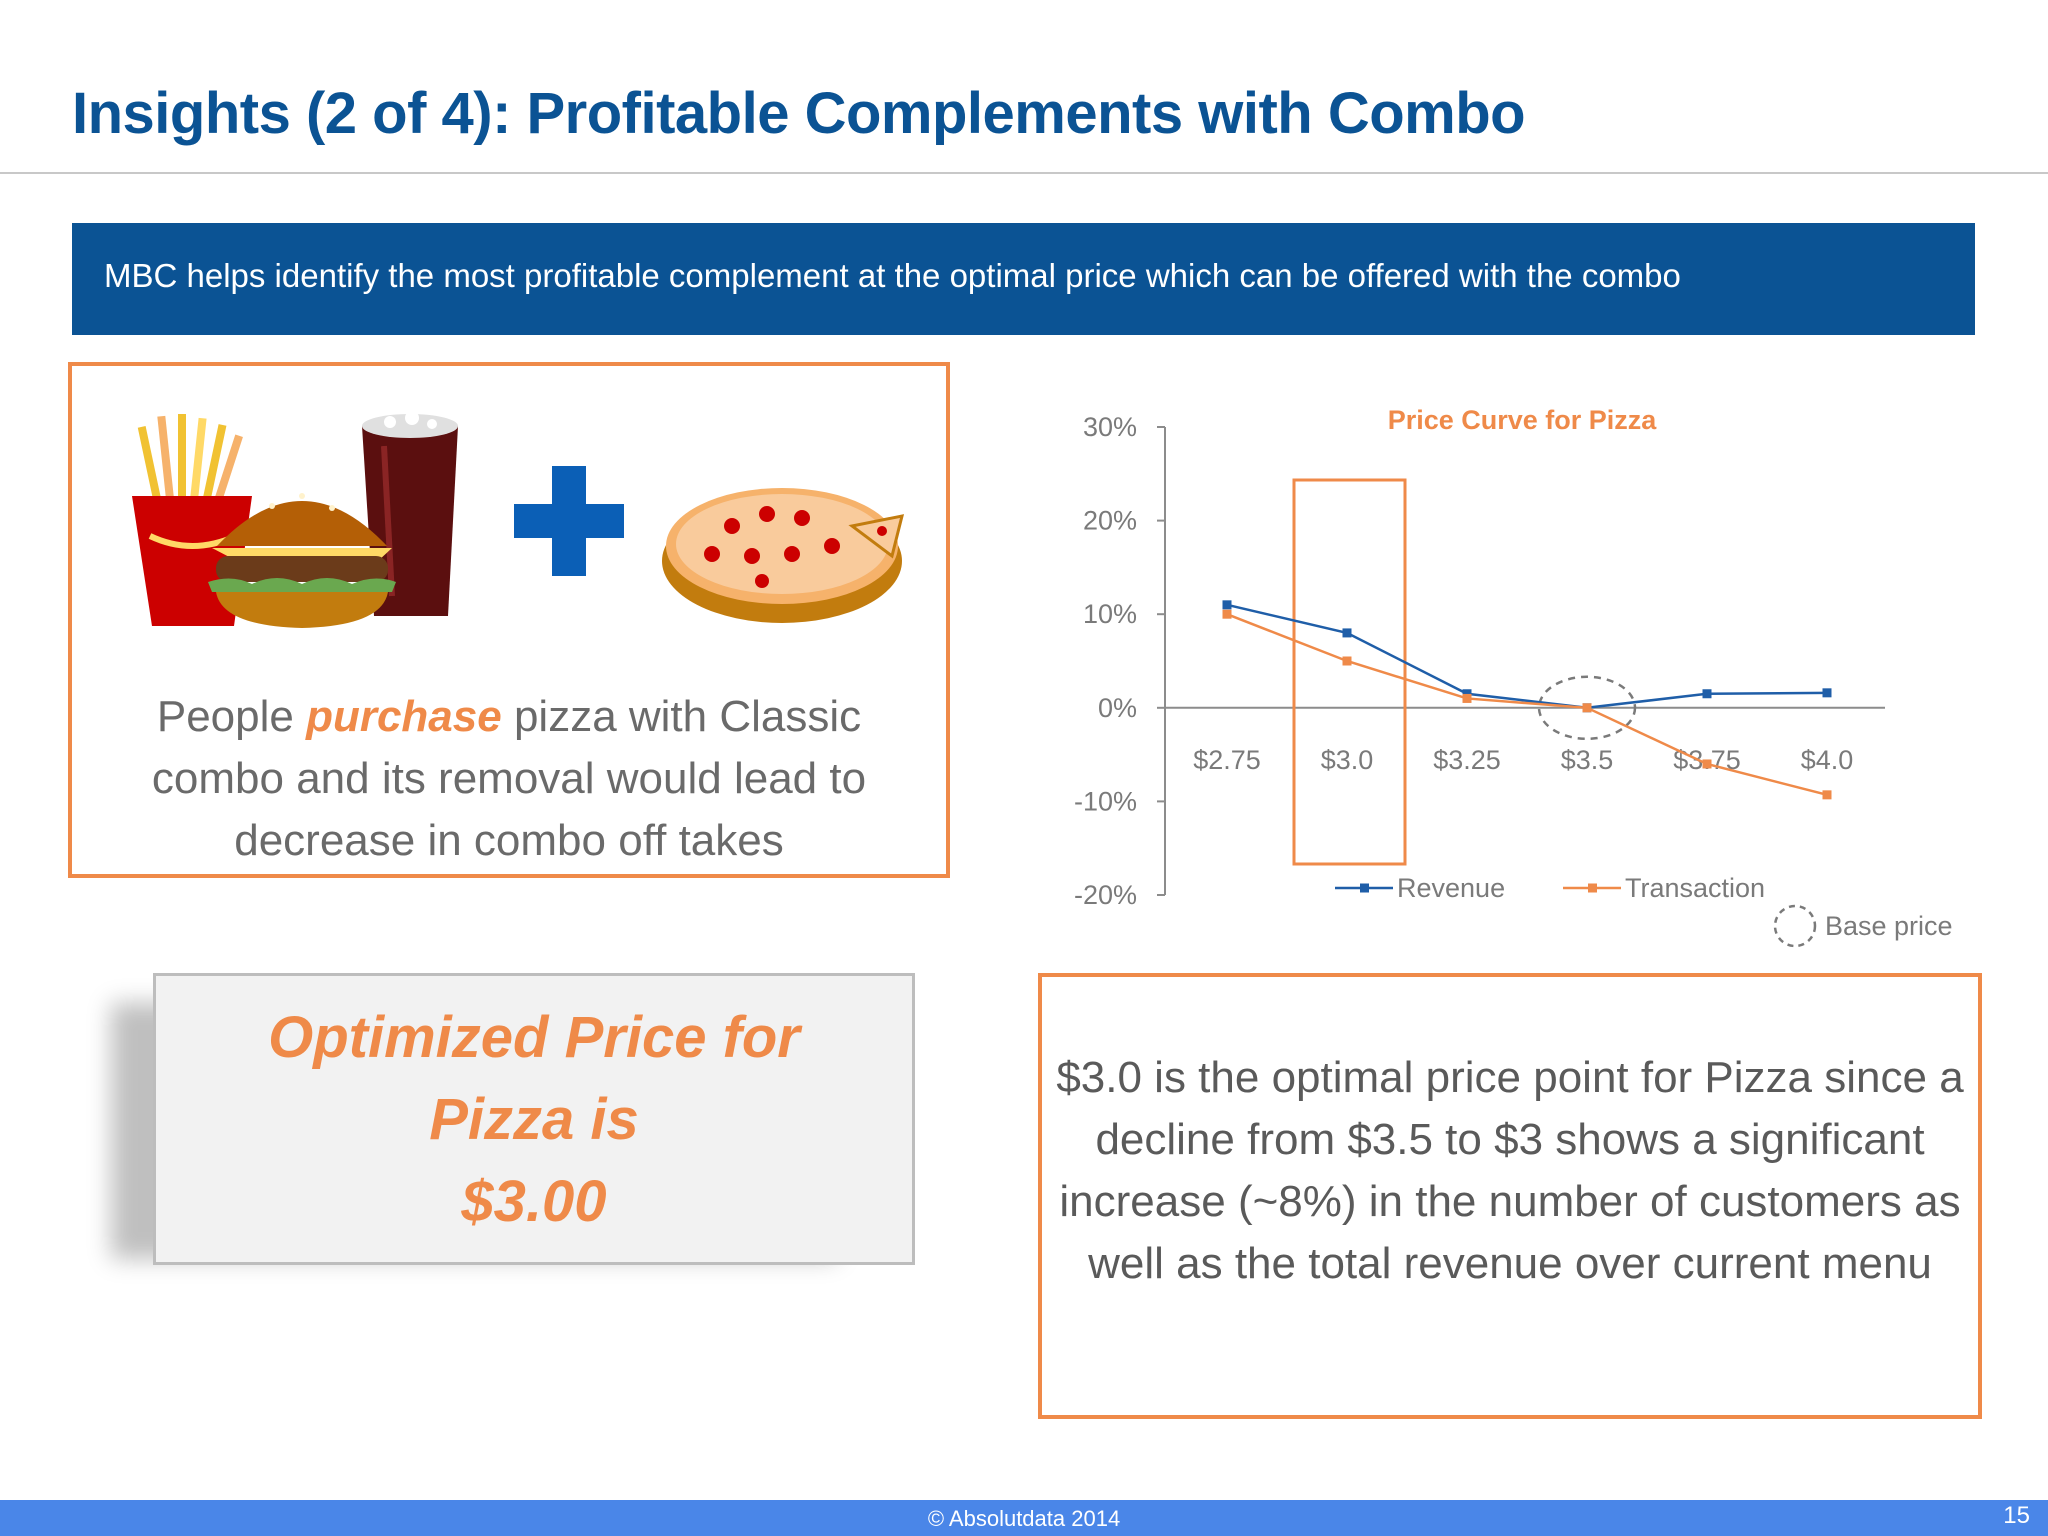 This screenshot has height=1536, width=2048. Describe the element at coordinates (1117, 708) in the screenshot. I see `y-tick-label: 0%` at that location.